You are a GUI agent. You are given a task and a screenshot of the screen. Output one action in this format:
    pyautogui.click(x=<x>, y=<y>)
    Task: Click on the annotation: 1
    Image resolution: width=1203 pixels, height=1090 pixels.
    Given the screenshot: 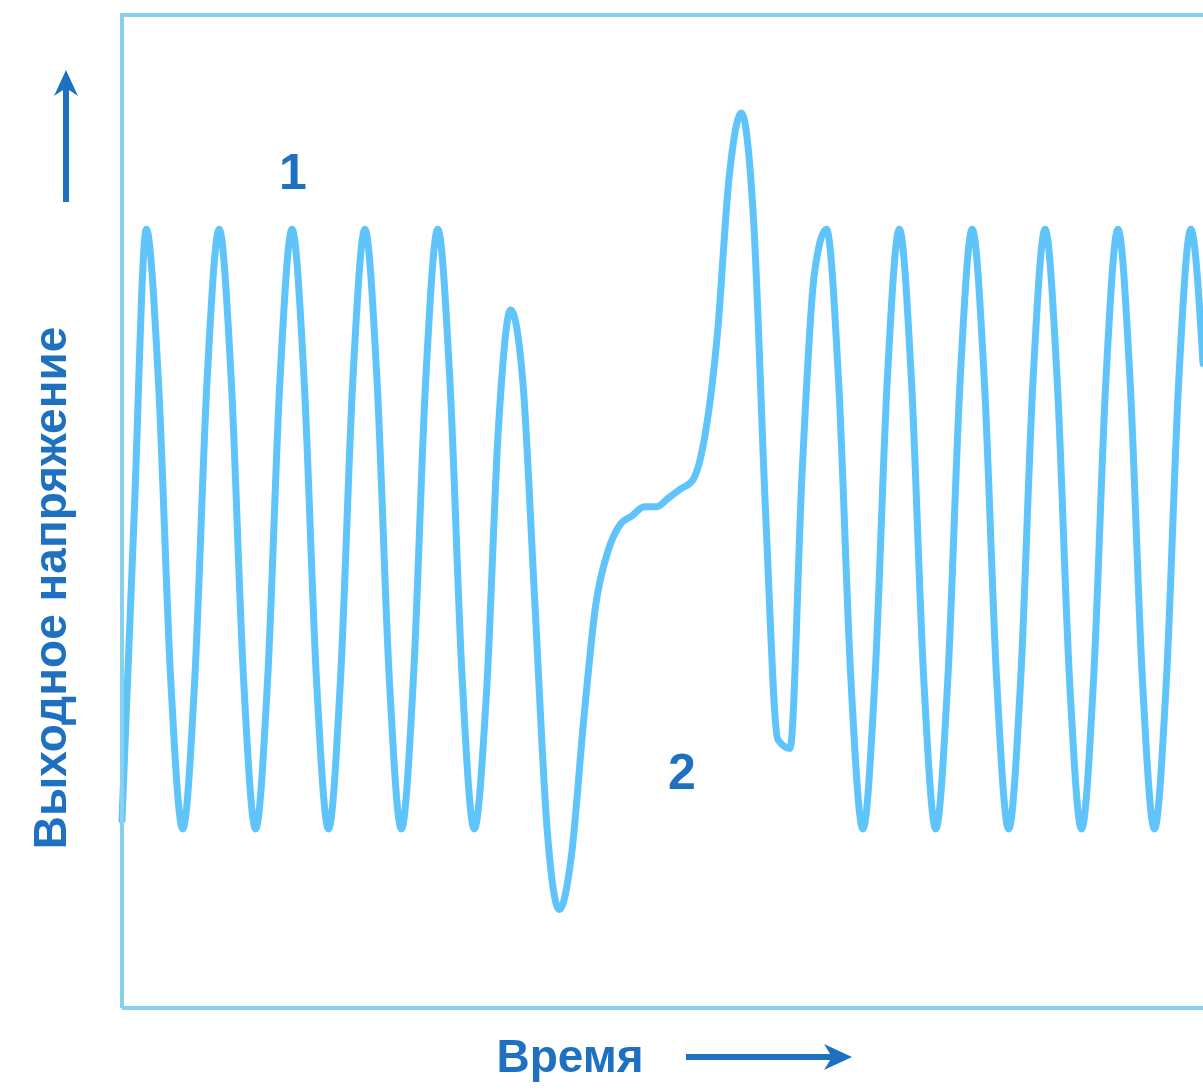 What is the action you would take?
    pyautogui.click(x=293, y=172)
    